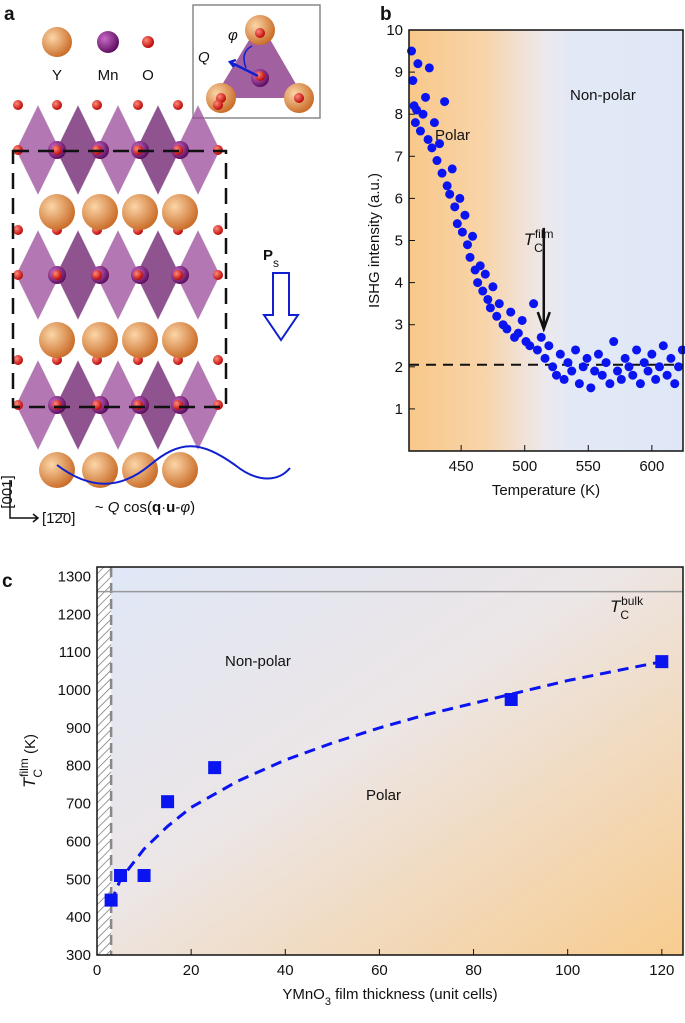 This screenshot has width=685, height=1023. Describe the element at coordinates (135, 507) in the screenshot. I see `formula-part: cos(` at that location.